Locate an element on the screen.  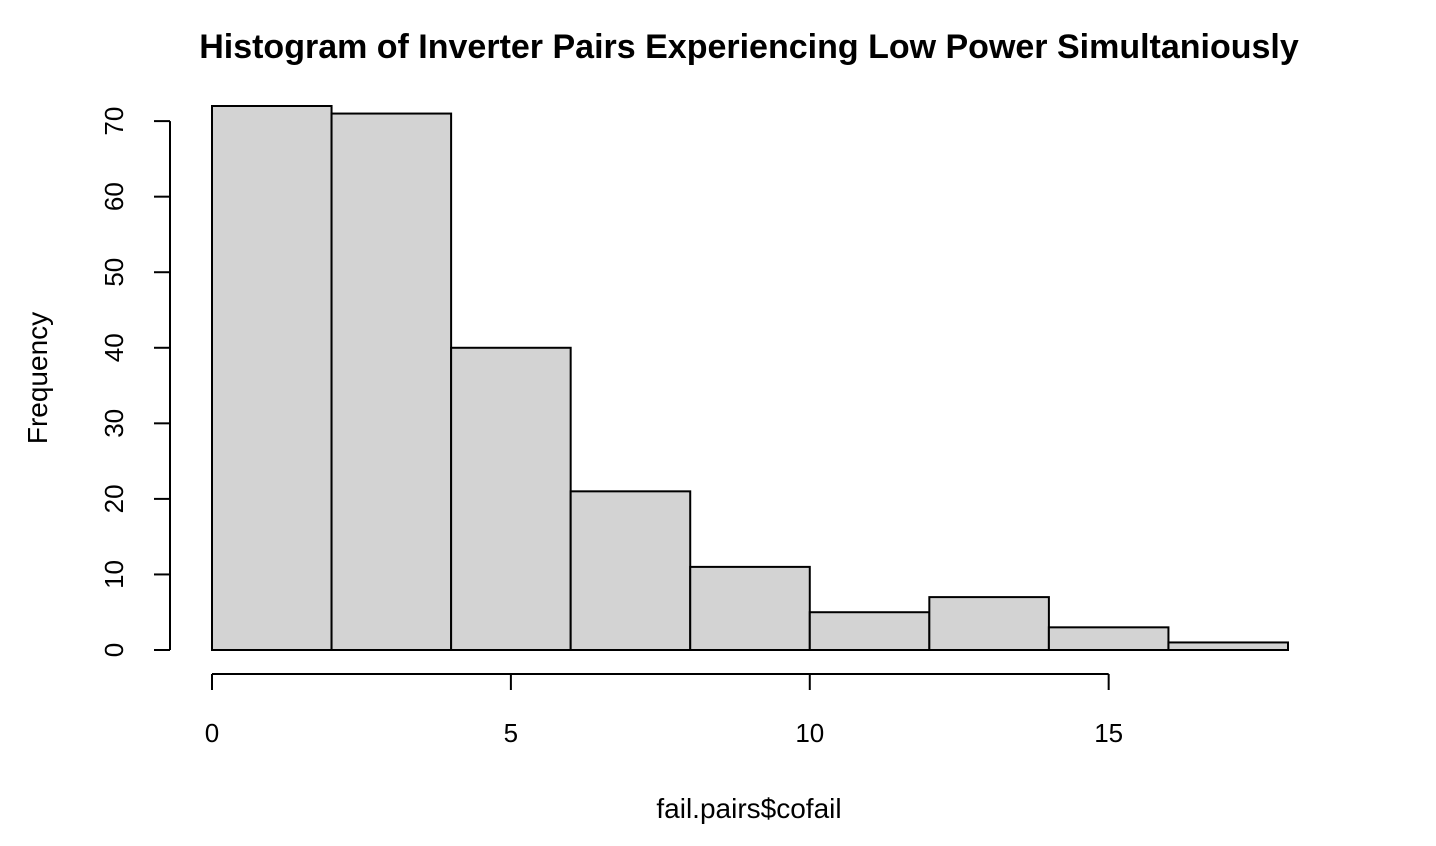
y-tick-label-3: 30 is located at coordinates (114, 423).